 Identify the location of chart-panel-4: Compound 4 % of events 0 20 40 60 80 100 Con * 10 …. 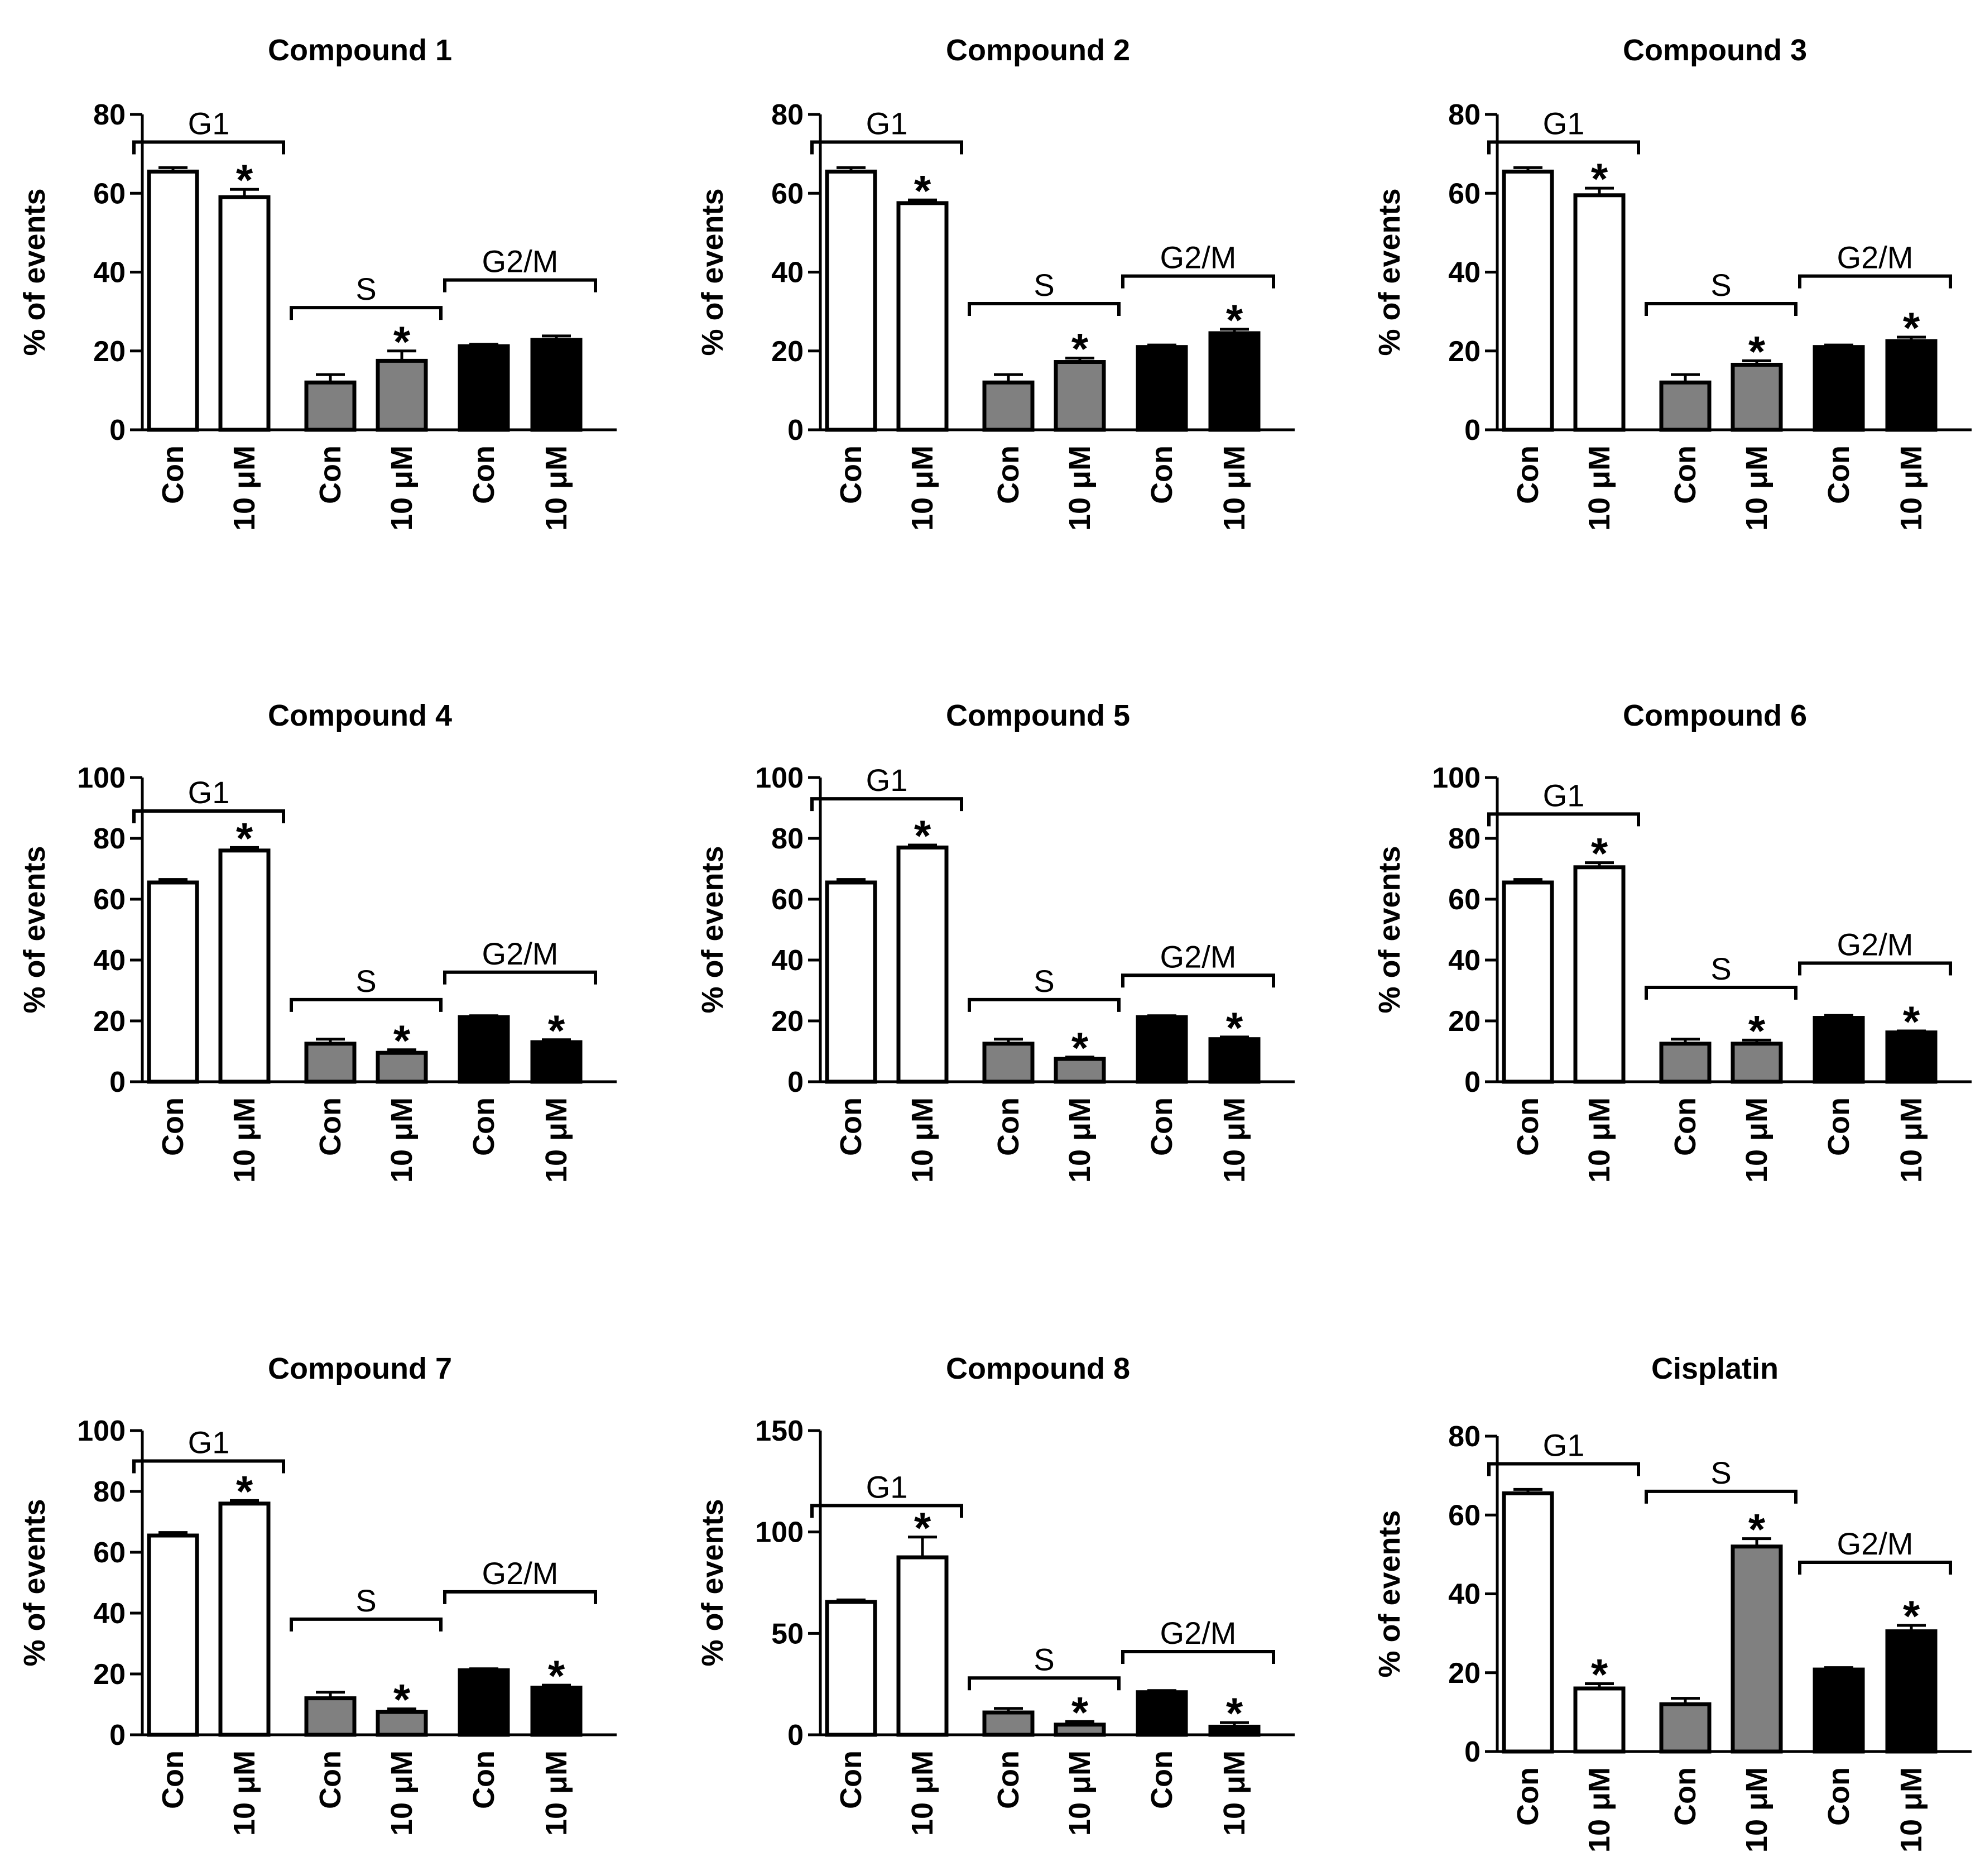
(317, 941).